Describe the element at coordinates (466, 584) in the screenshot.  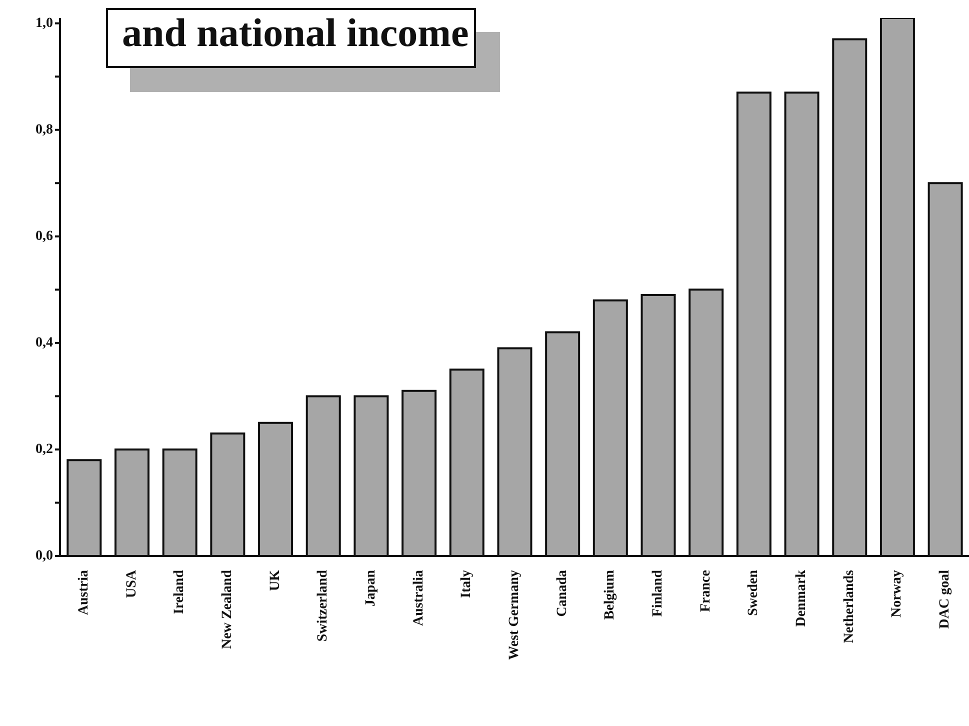
I see `x-tick-label: Italy` at that location.